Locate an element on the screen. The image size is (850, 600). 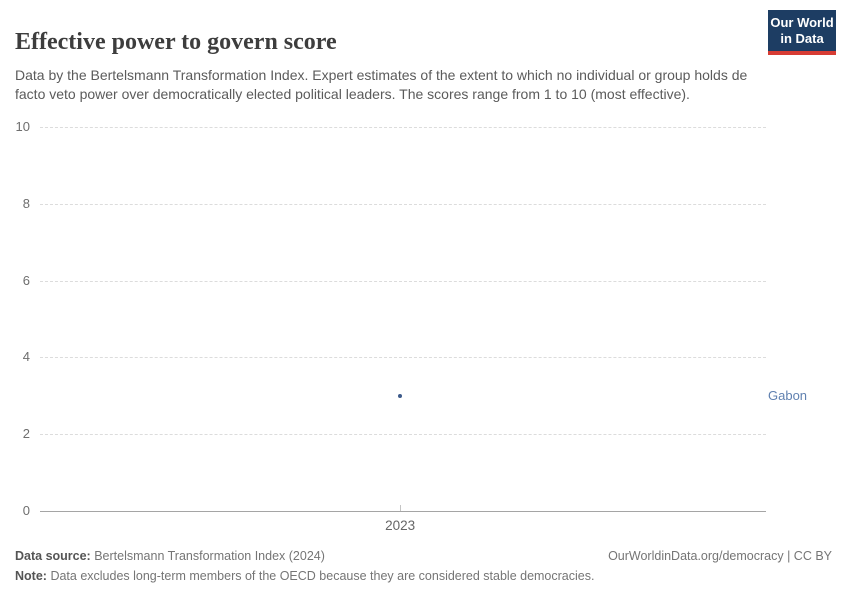
x-tick-label: 2023 is located at coordinates (400, 525).